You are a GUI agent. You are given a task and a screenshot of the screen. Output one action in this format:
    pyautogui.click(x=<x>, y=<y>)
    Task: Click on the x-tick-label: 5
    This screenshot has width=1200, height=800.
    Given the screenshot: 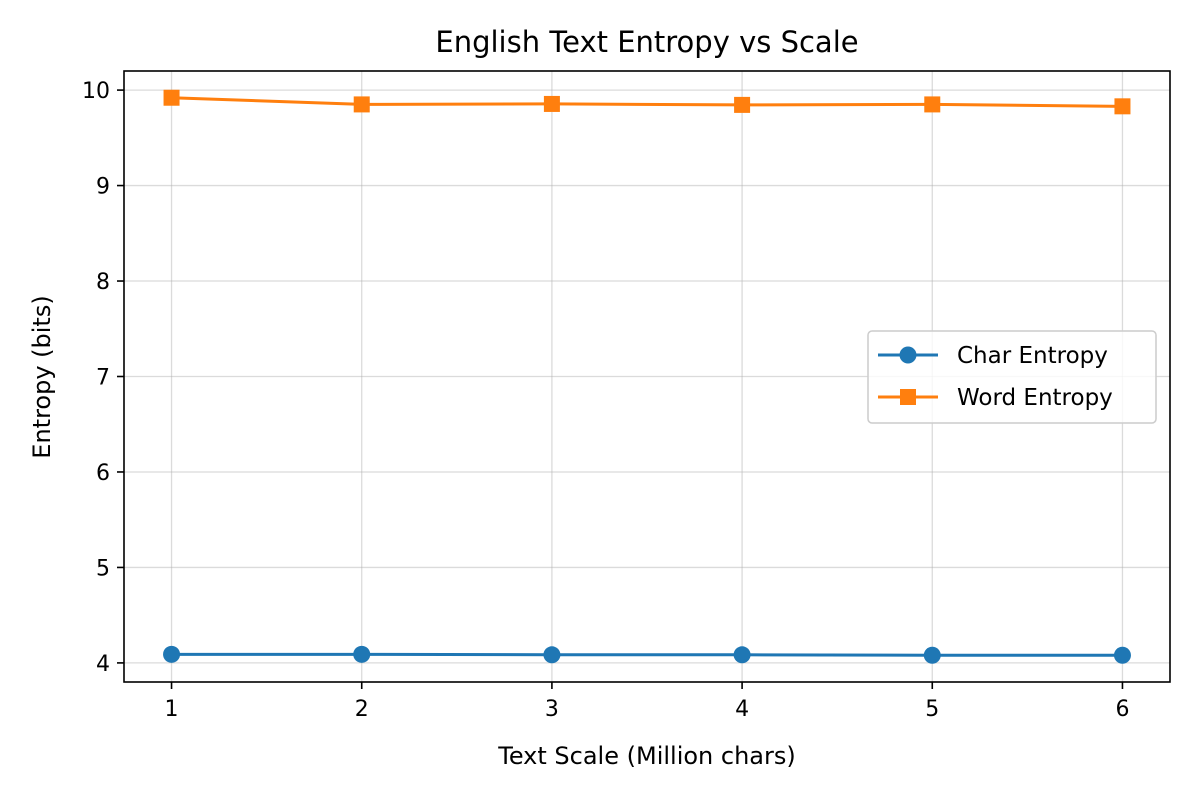 What is the action you would take?
    pyautogui.click(x=932, y=709)
    